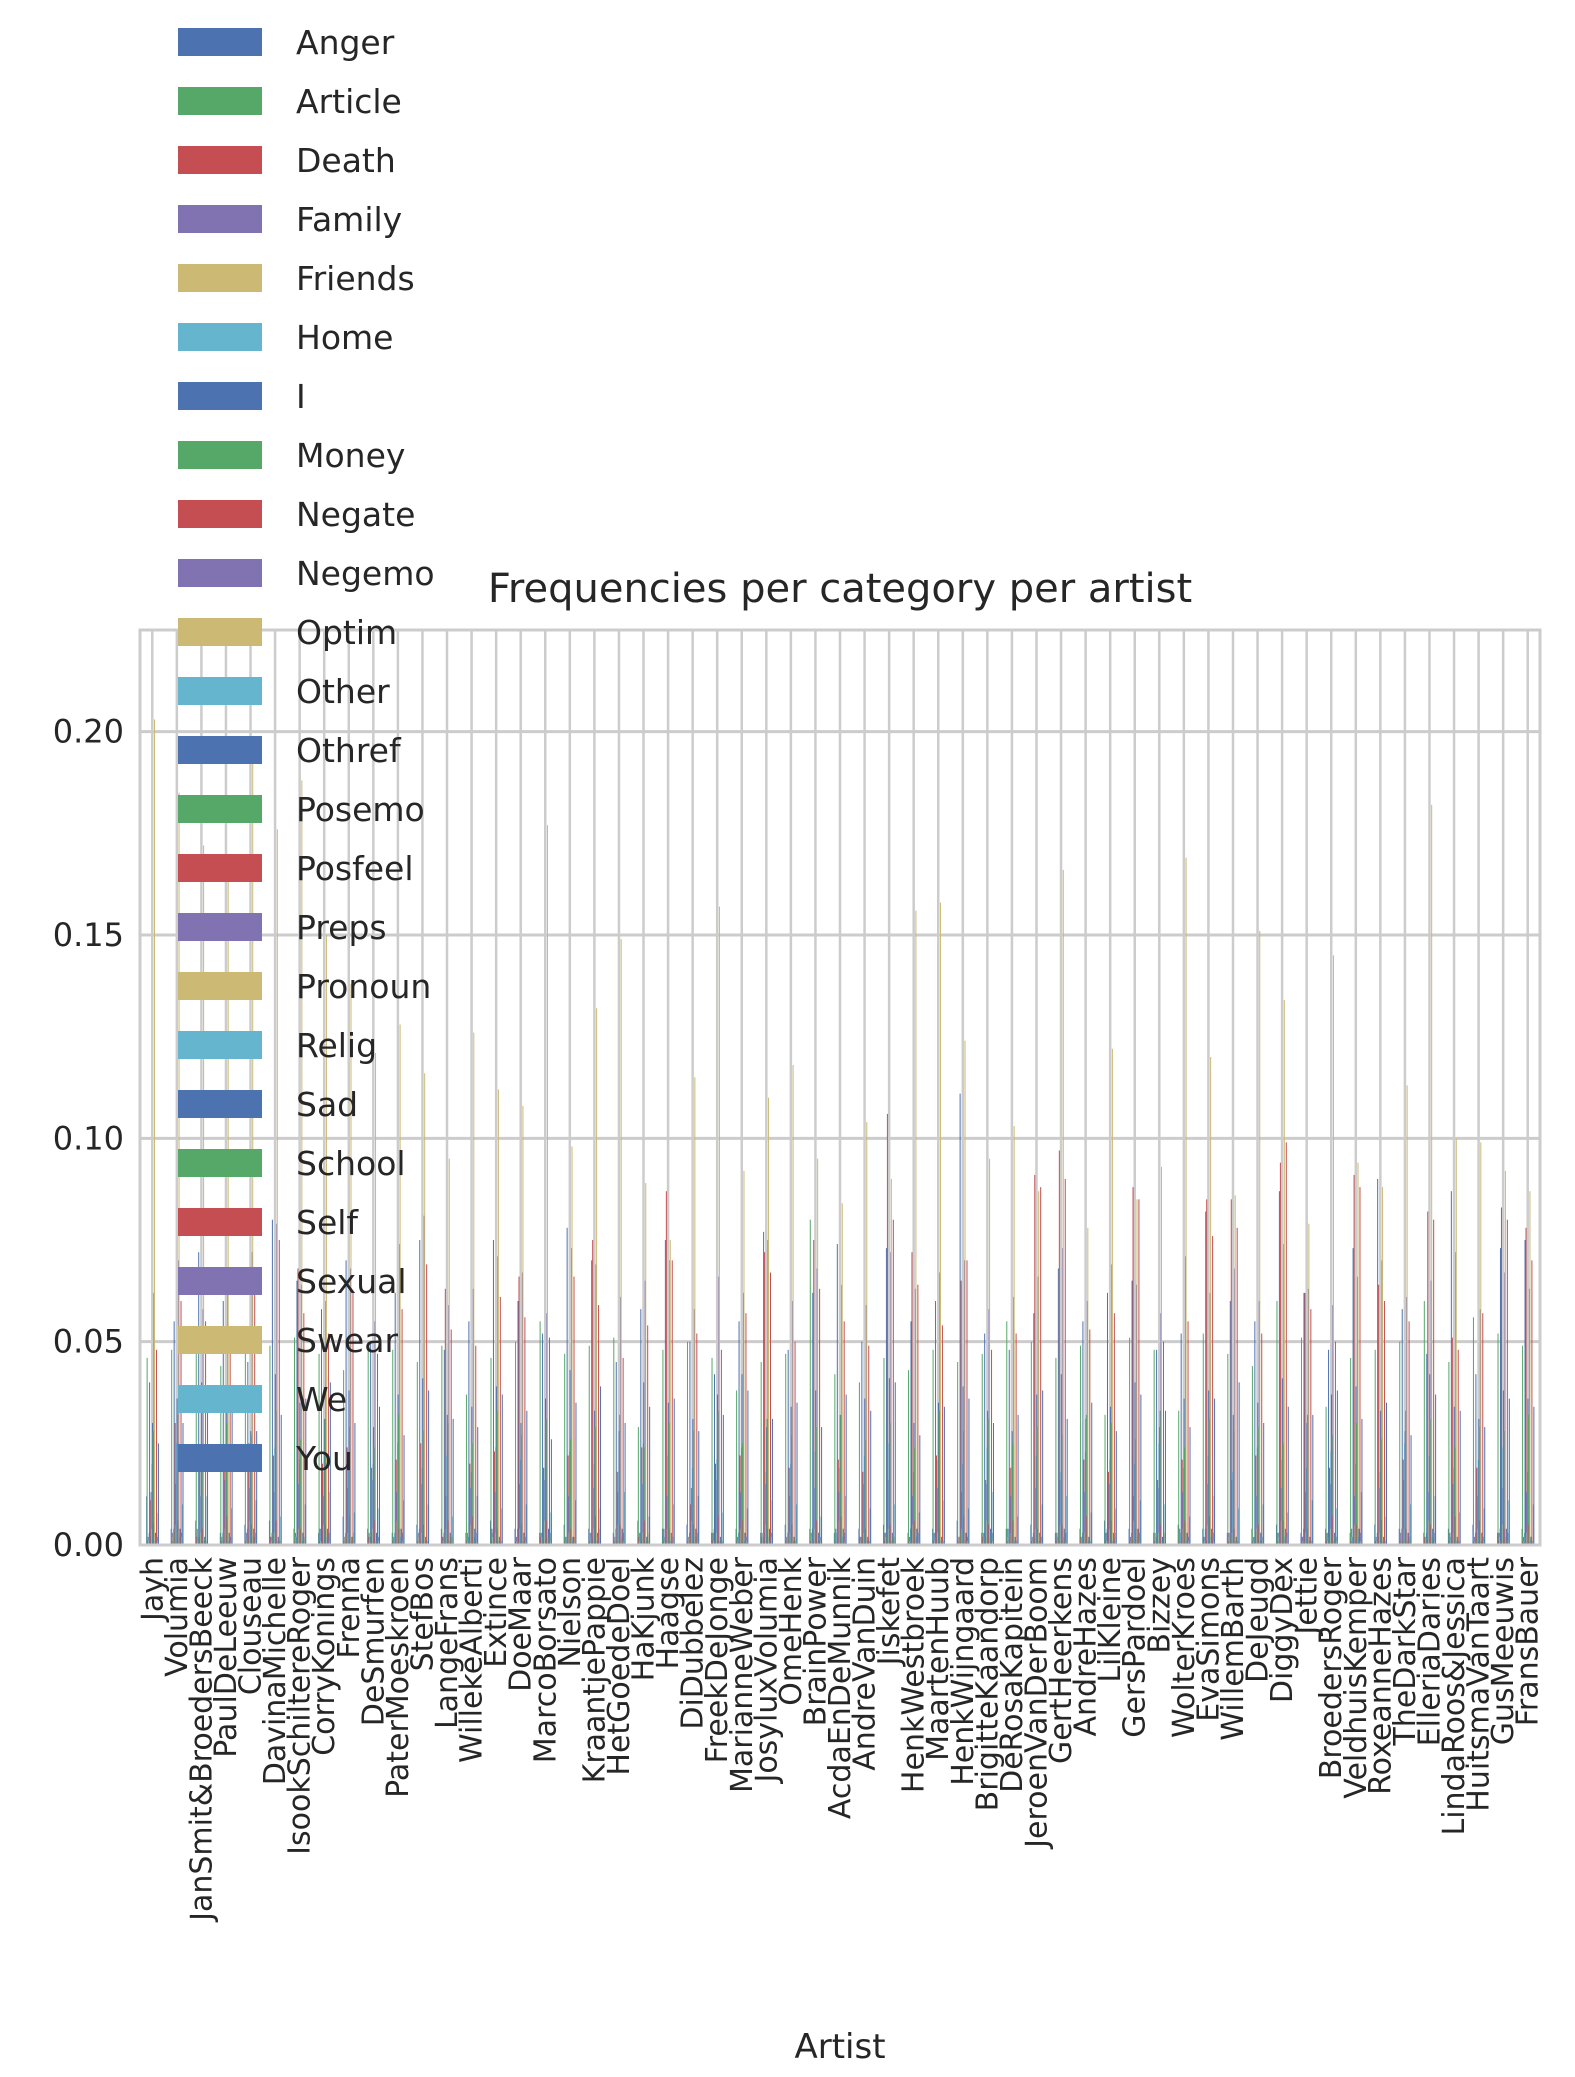  I want to click on x-tick-label: EvaSimons, so click(1208, 1639).